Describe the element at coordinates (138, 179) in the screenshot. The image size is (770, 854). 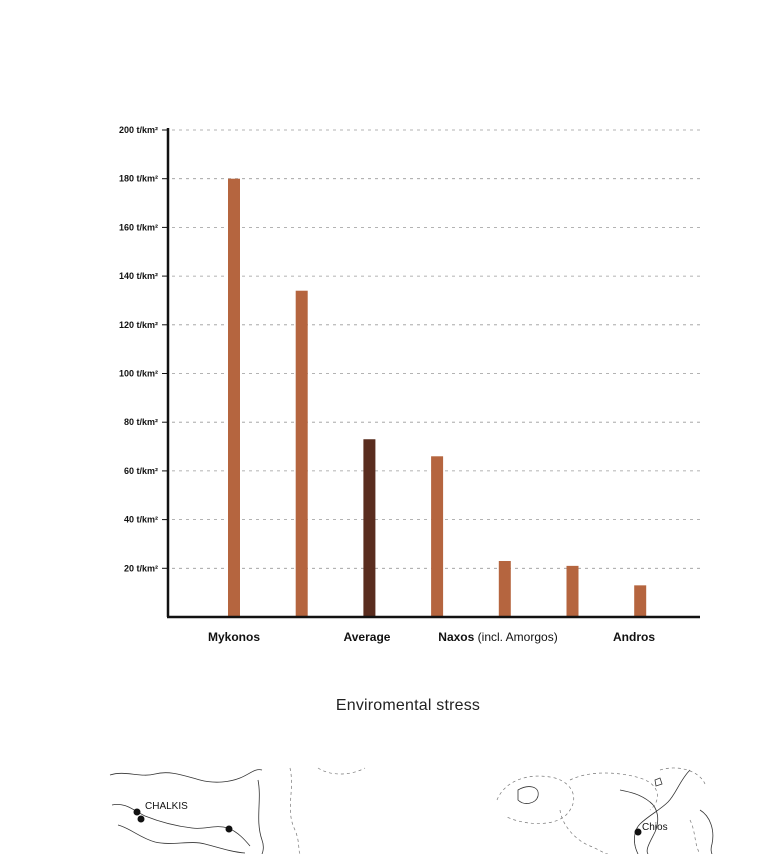
I see `y-tick-label: 180 t/km²` at that location.